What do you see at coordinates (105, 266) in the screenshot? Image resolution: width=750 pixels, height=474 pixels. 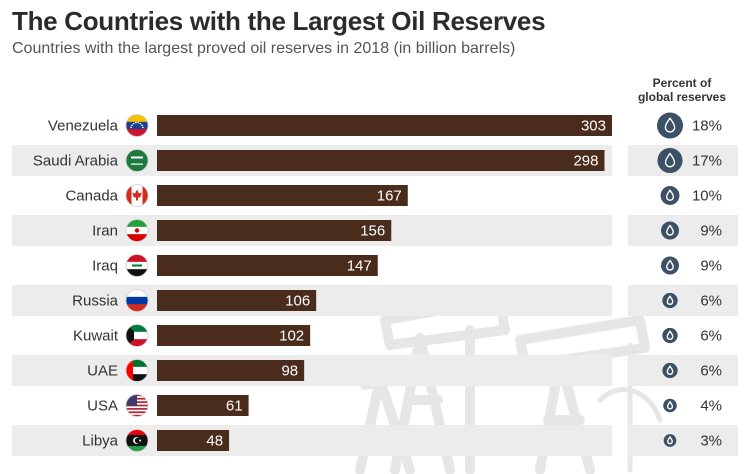 I see `category-label: Iraq` at bounding box center [105, 266].